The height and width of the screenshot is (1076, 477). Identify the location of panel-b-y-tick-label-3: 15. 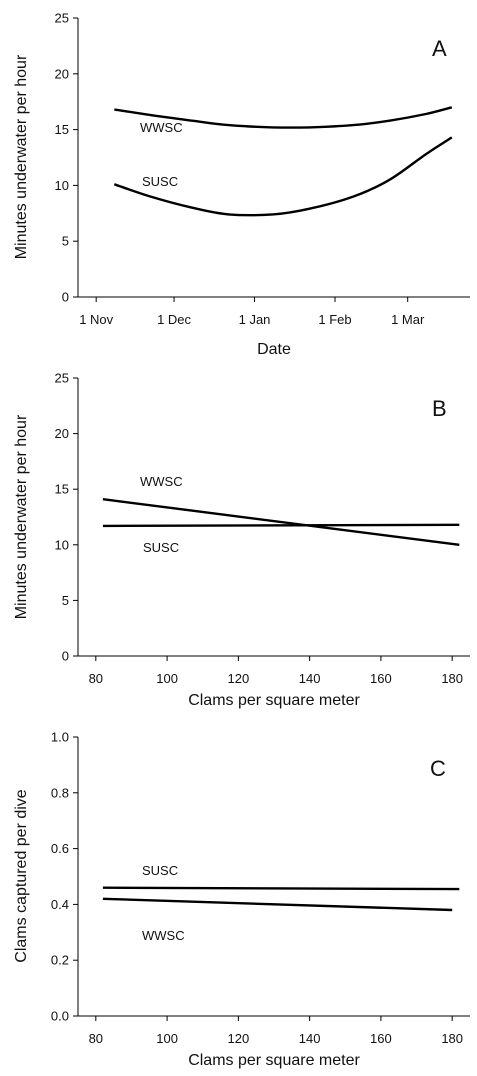
(62, 489).